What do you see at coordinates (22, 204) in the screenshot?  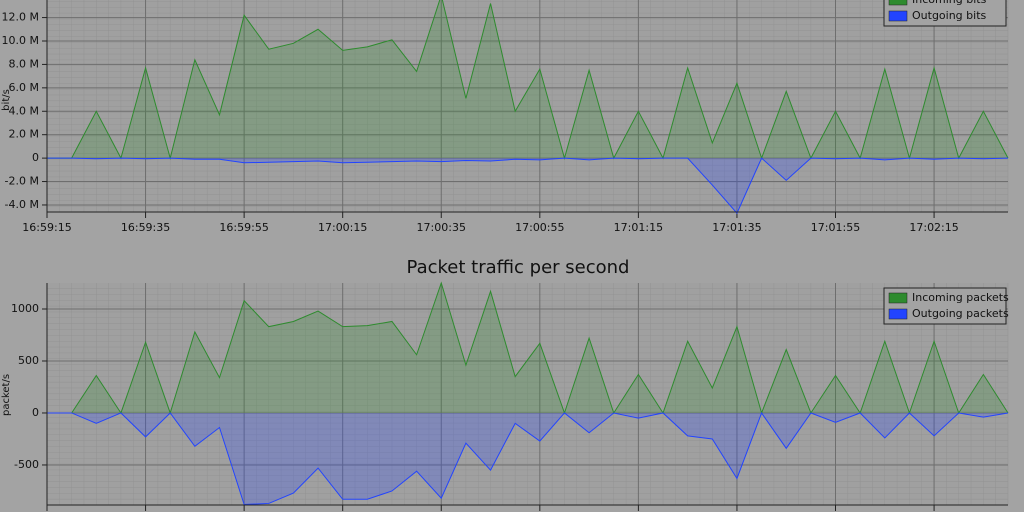 I see `y-tick-label: -4.0 M` at bounding box center [22, 204].